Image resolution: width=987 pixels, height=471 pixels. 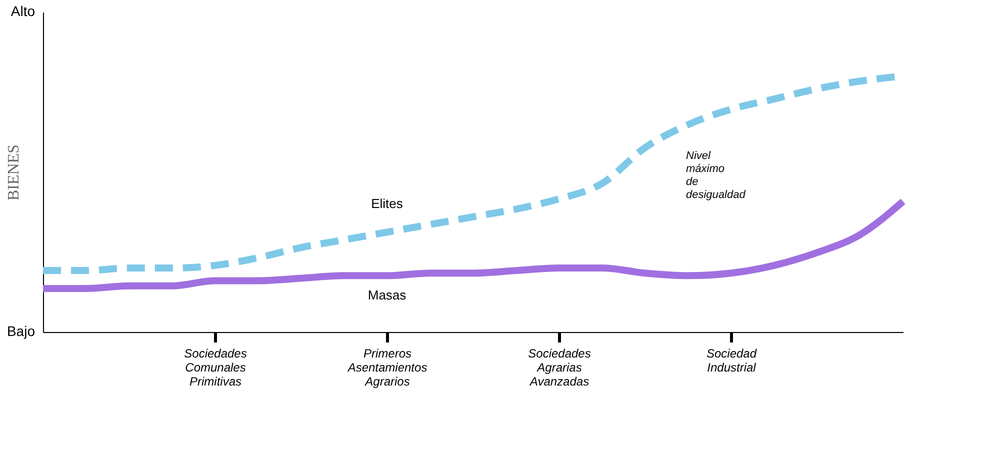 What do you see at coordinates (731, 360) in the screenshot?
I see `x-tick-label: Sociedad Industrial` at bounding box center [731, 360].